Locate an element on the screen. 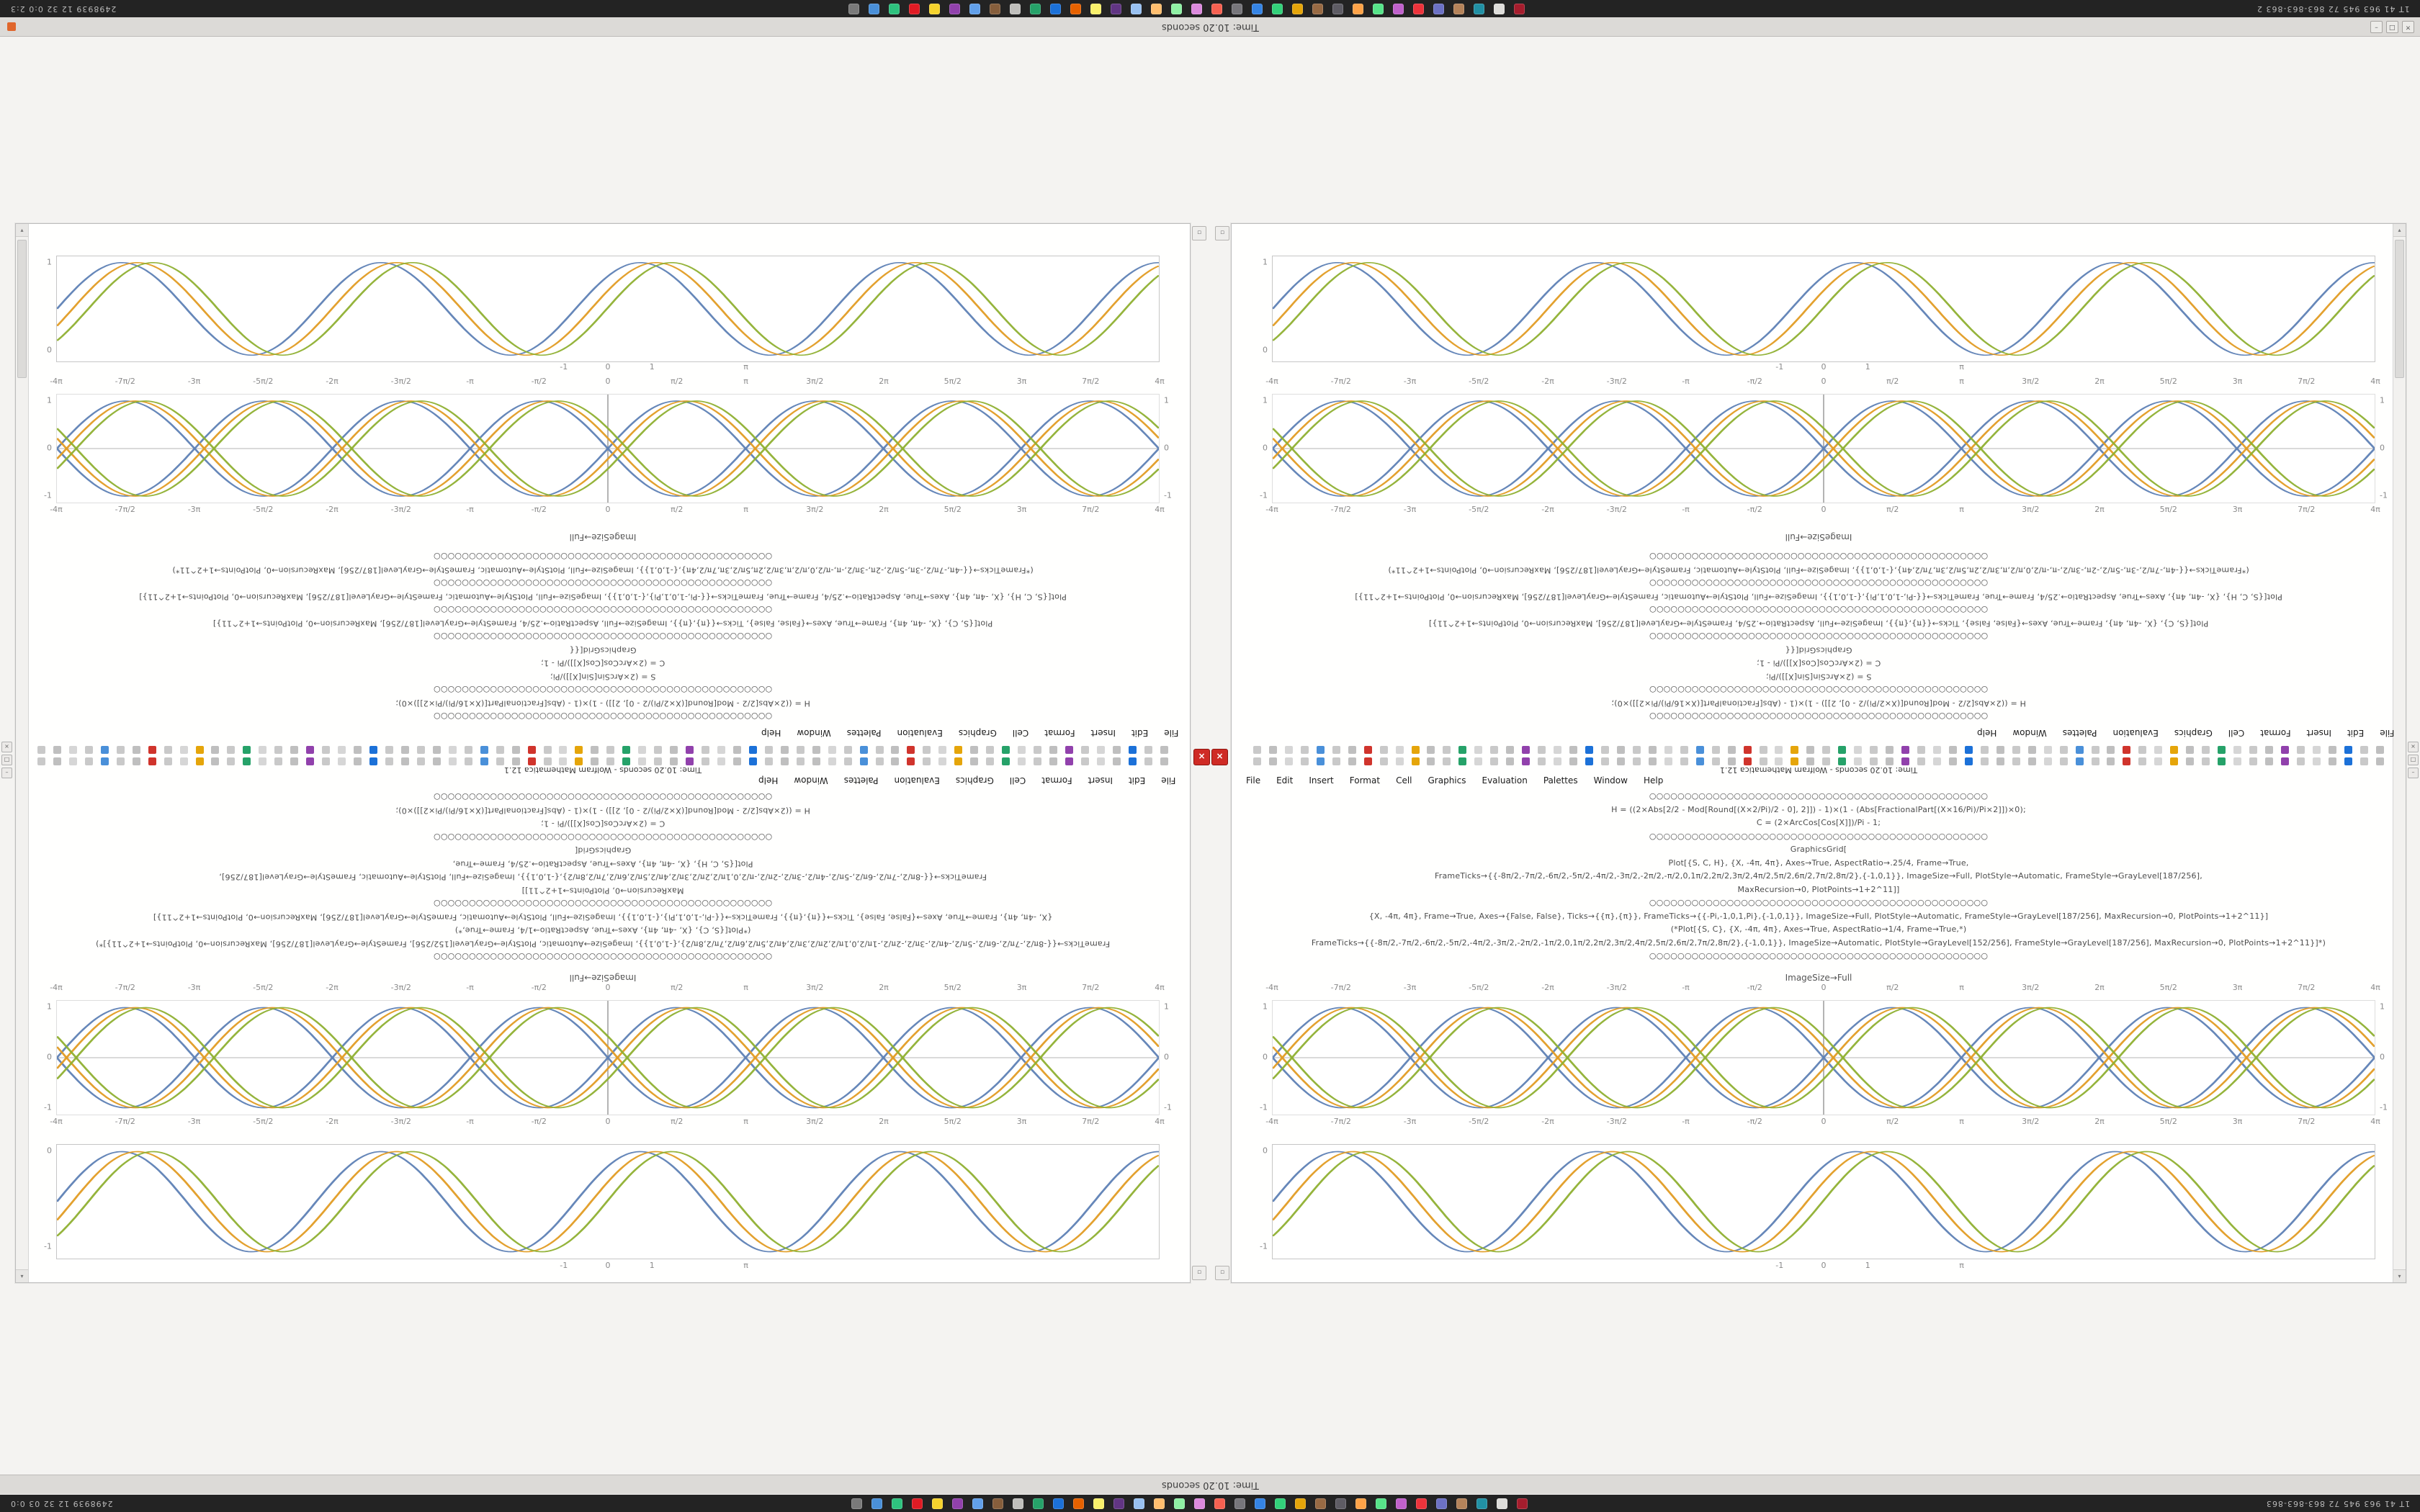  menu-item: Palettes is located at coordinates (2079, 733).